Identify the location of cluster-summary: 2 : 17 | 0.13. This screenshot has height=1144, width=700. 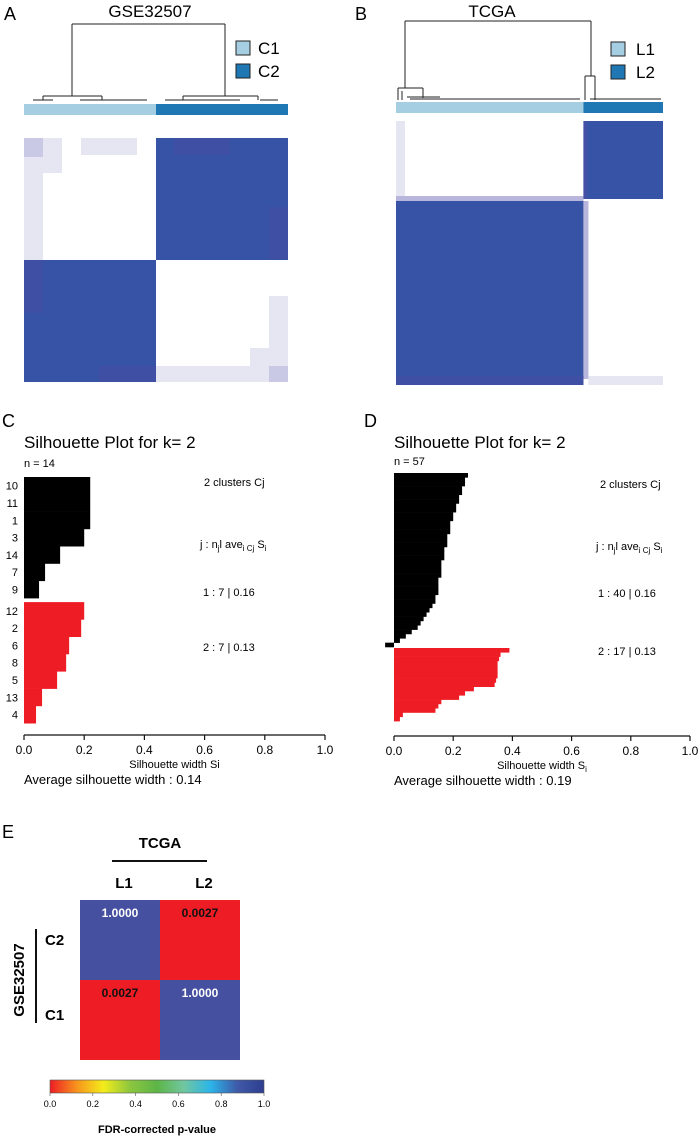
(627, 652).